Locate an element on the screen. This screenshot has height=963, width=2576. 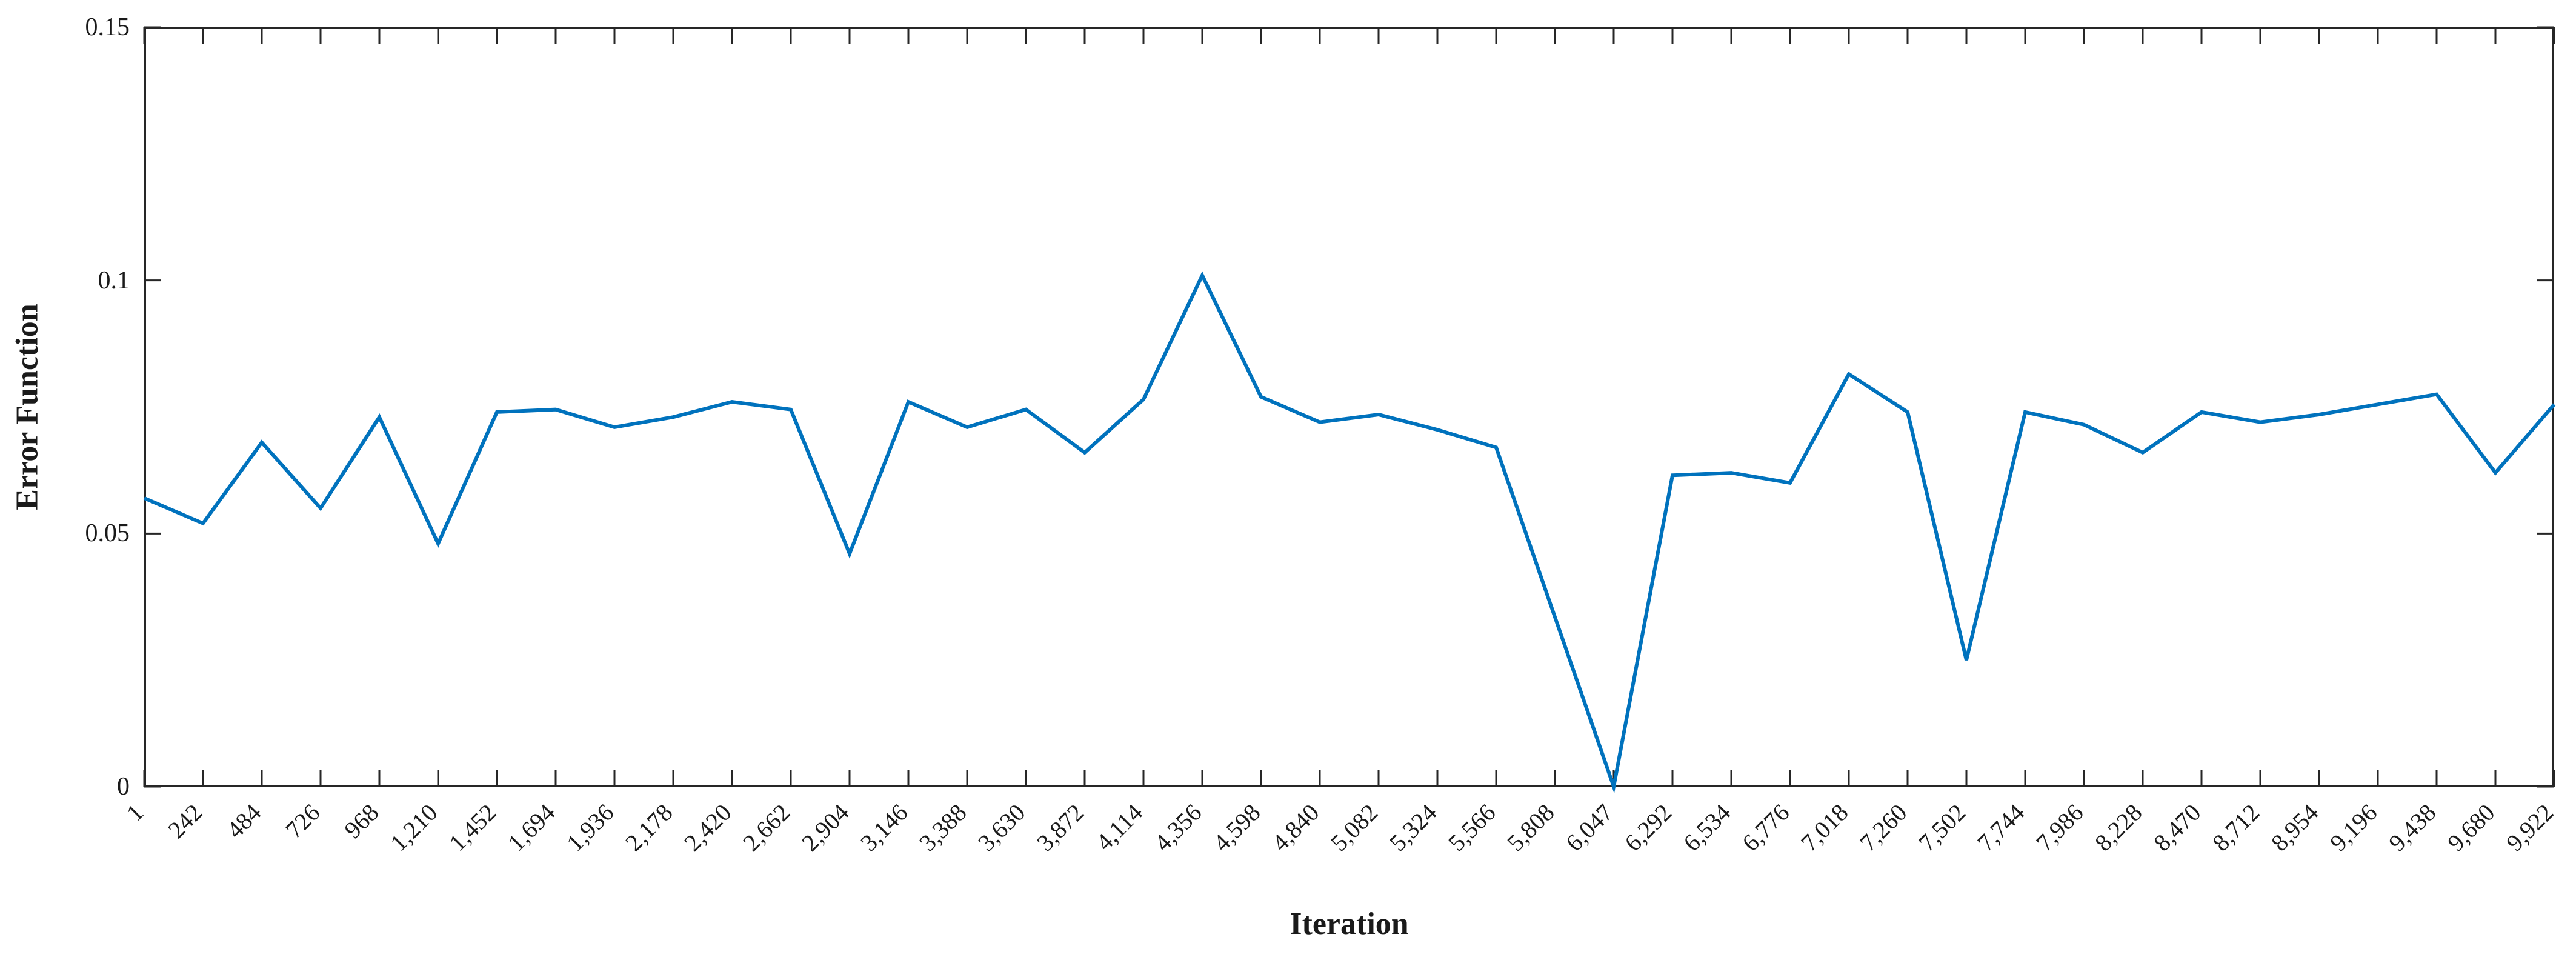
y-axis-label: Error Function is located at coordinates (27, 407).